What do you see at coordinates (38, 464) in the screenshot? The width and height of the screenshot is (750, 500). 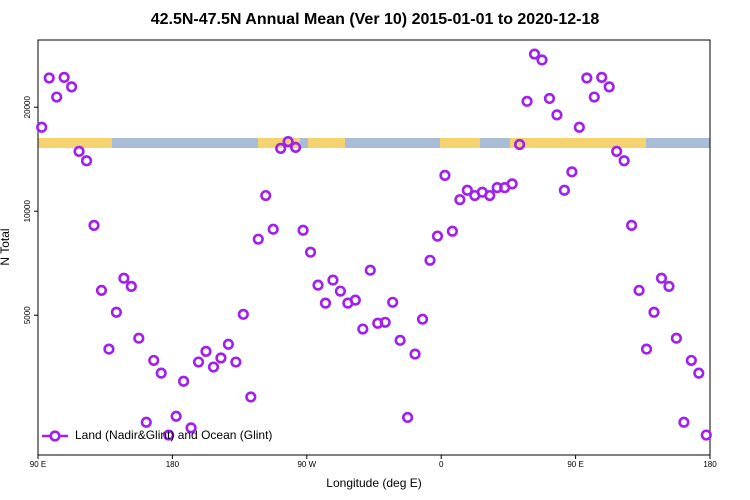 I see `x-tick-label: 90 E` at bounding box center [38, 464].